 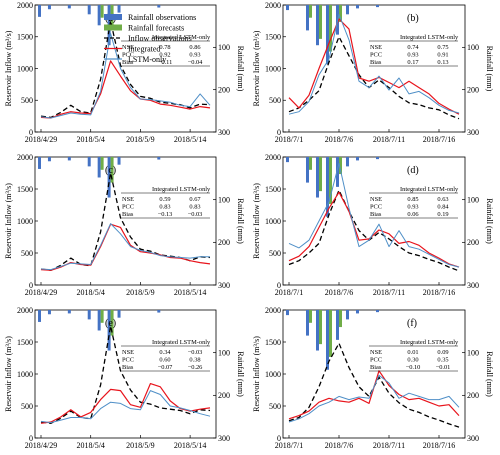 What do you see at coordinates (473, 47) in the screenshot?
I see `y2-tick-label: 100` at bounding box center [473, 47].